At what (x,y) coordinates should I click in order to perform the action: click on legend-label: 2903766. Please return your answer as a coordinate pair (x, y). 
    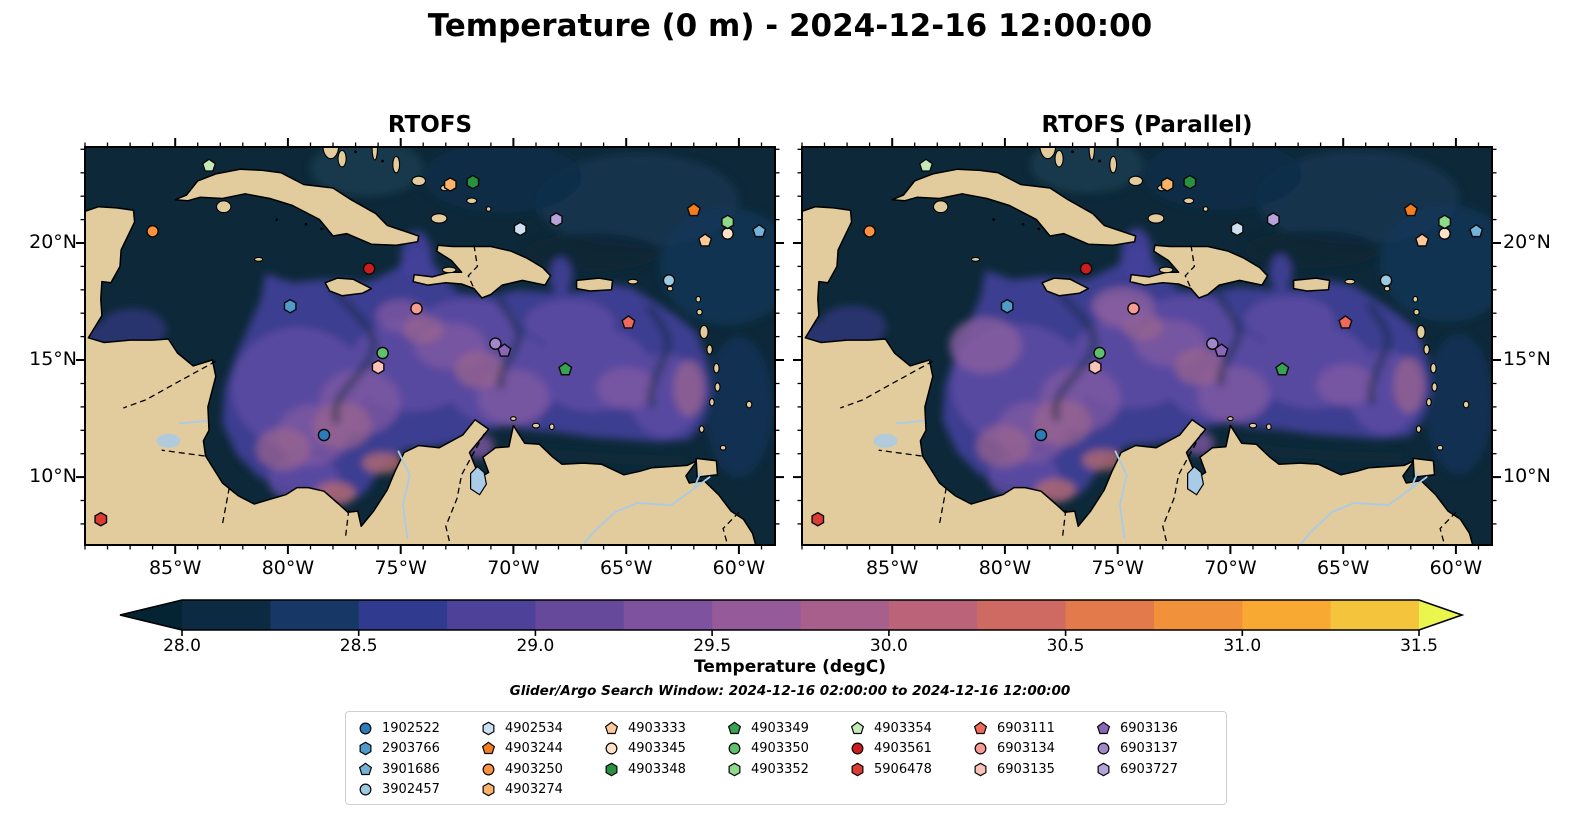
    Looking at the image, I should click on (411, 749).